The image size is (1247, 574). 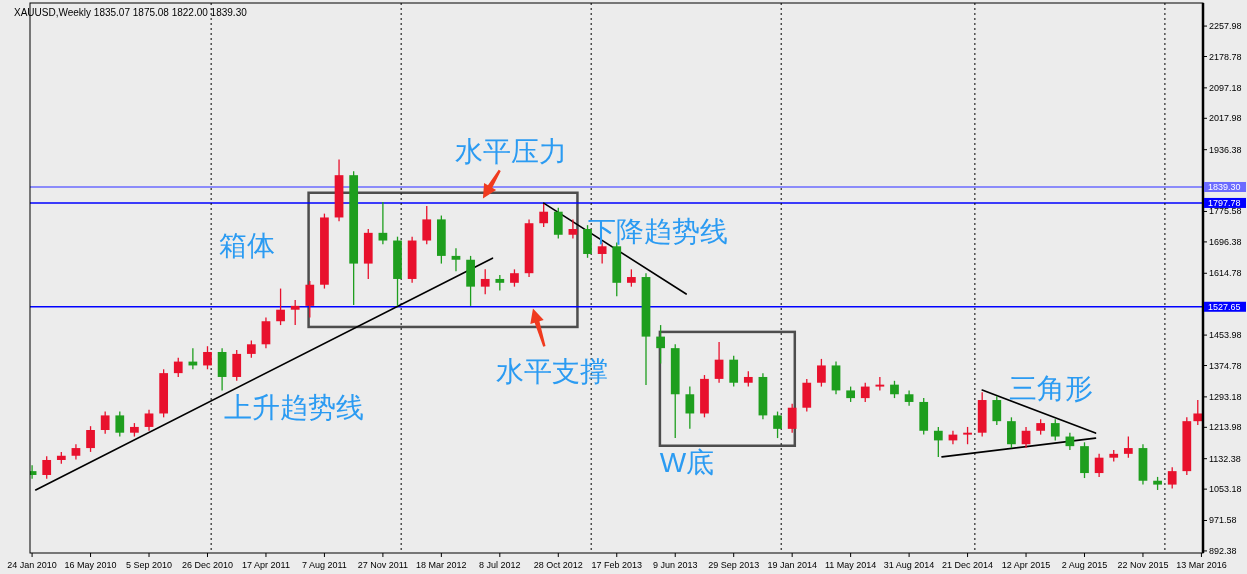 I want to click on annotation: 水平压力, so click(x=510, y=151).